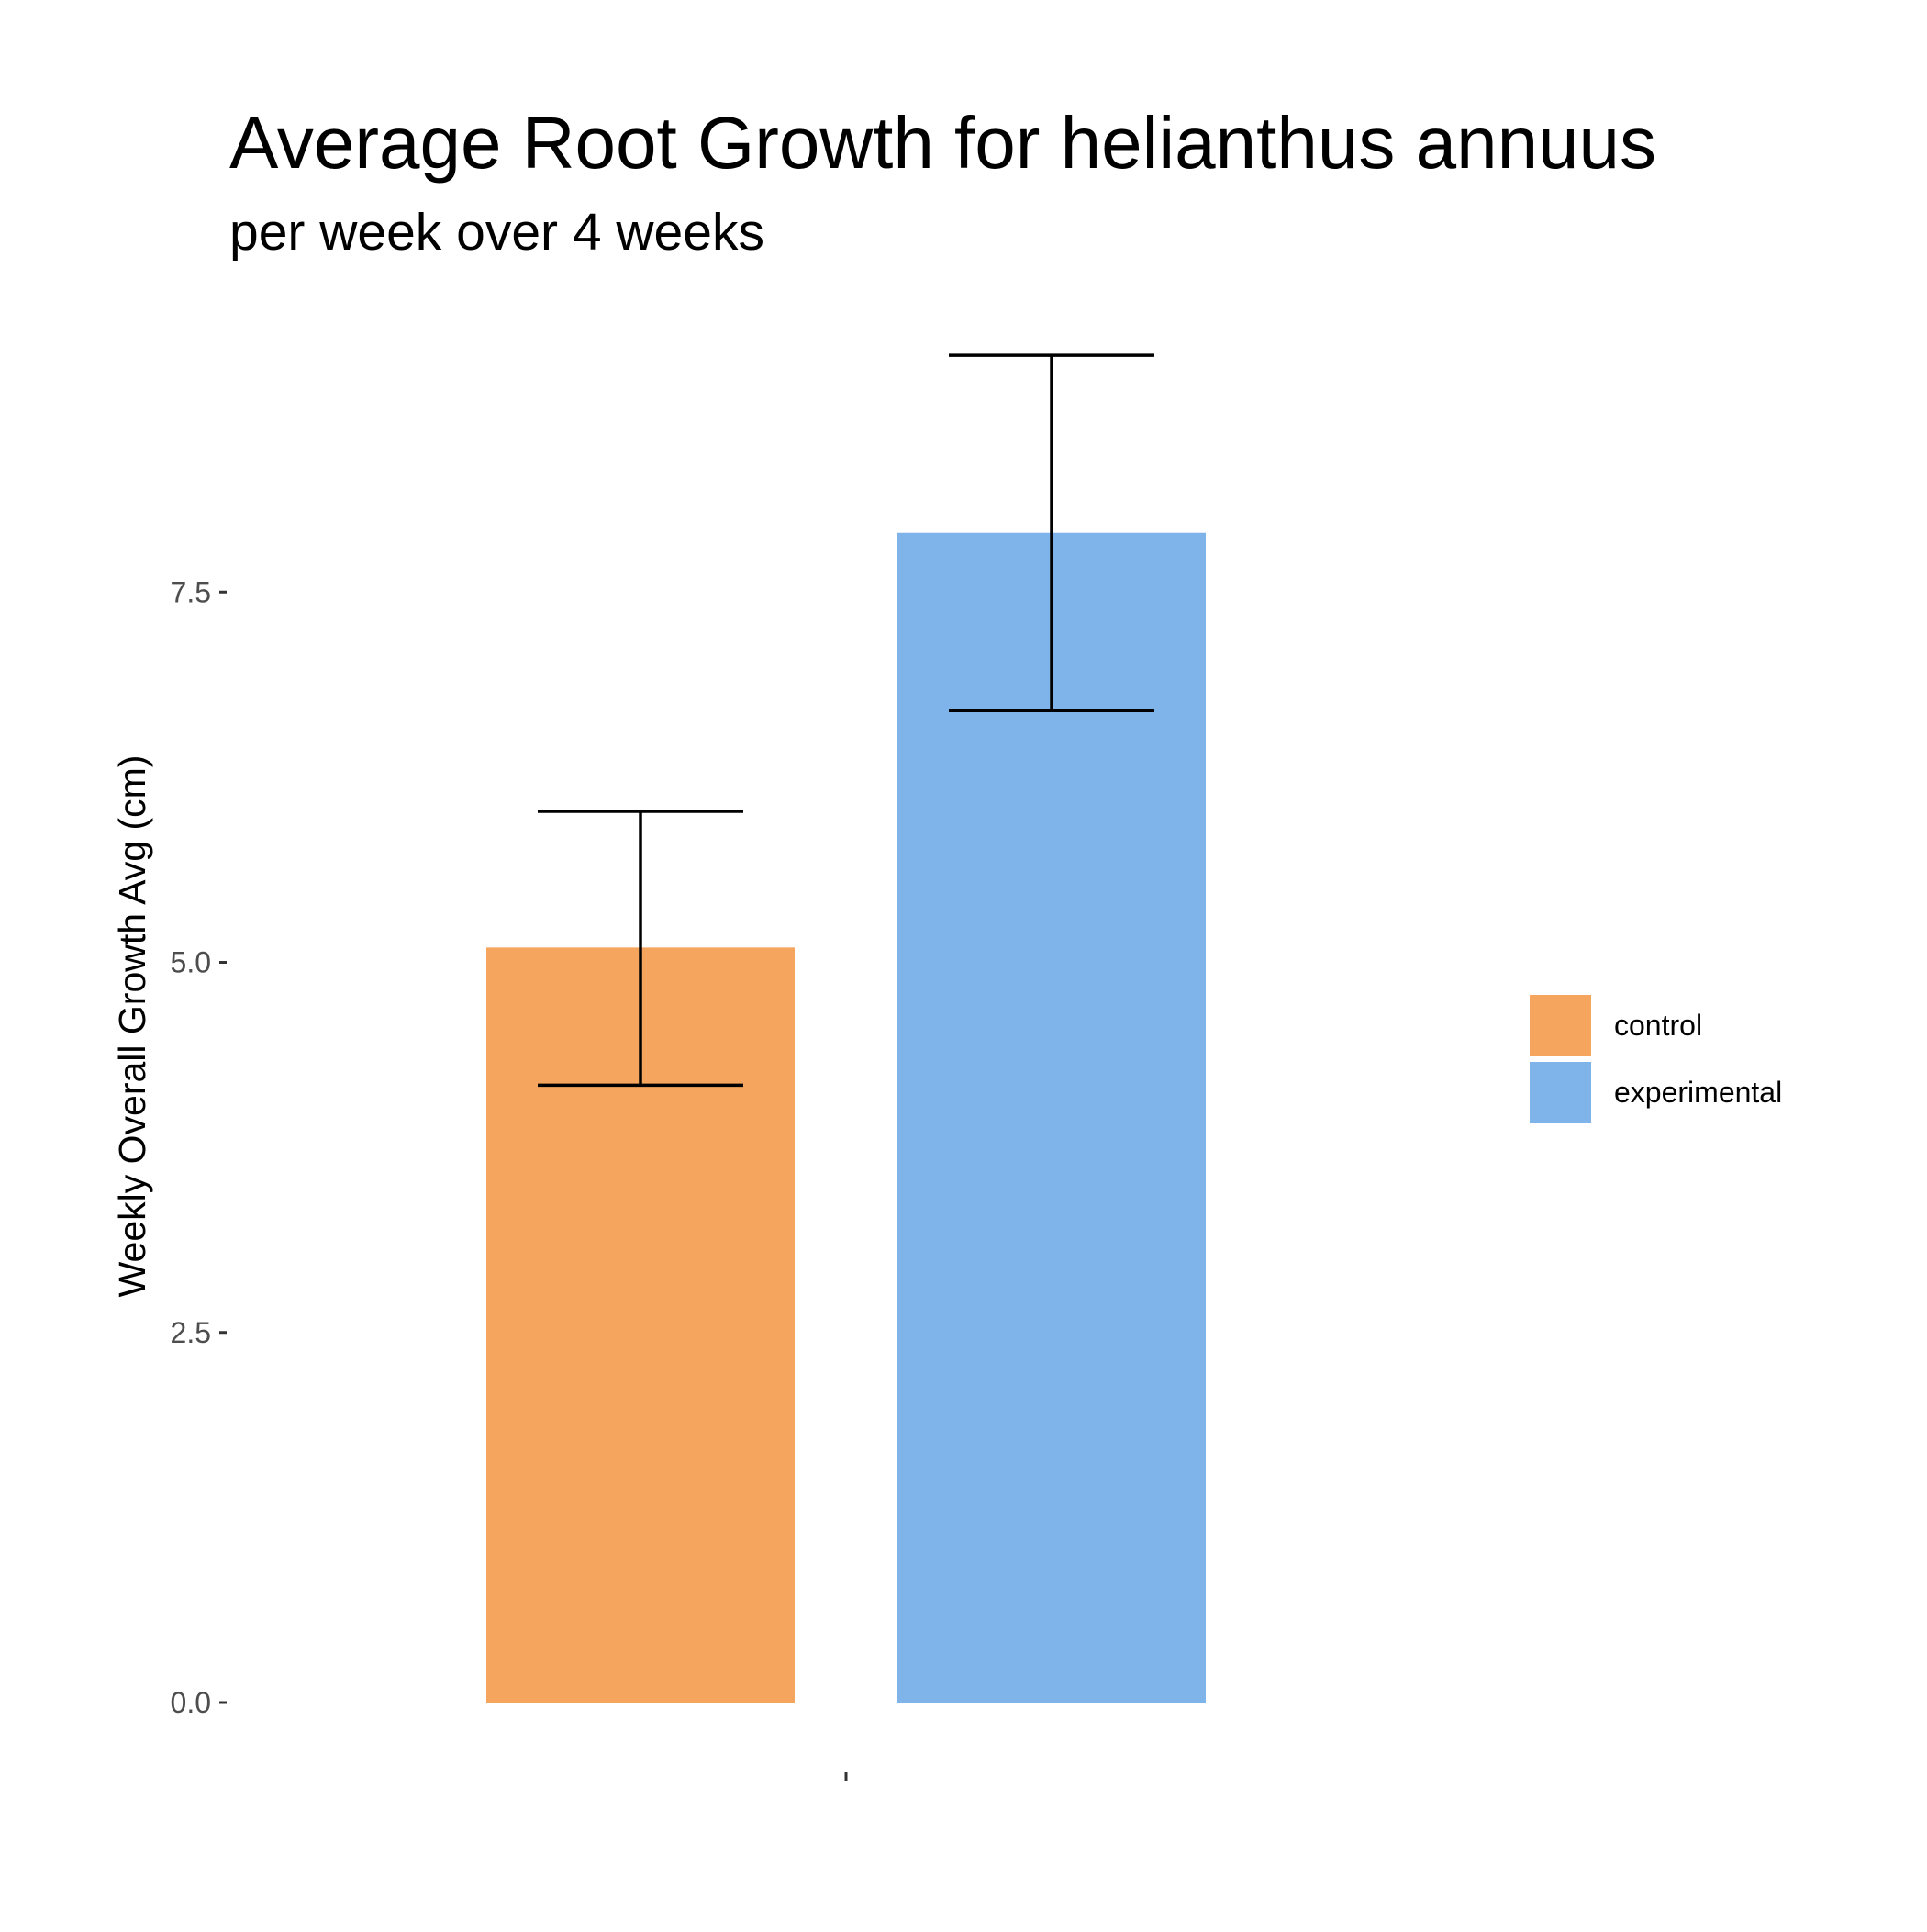 The height and width of the screenshot is (1932, 1927). I want to click on y-tick-label: 5.0, so click(191, 962).